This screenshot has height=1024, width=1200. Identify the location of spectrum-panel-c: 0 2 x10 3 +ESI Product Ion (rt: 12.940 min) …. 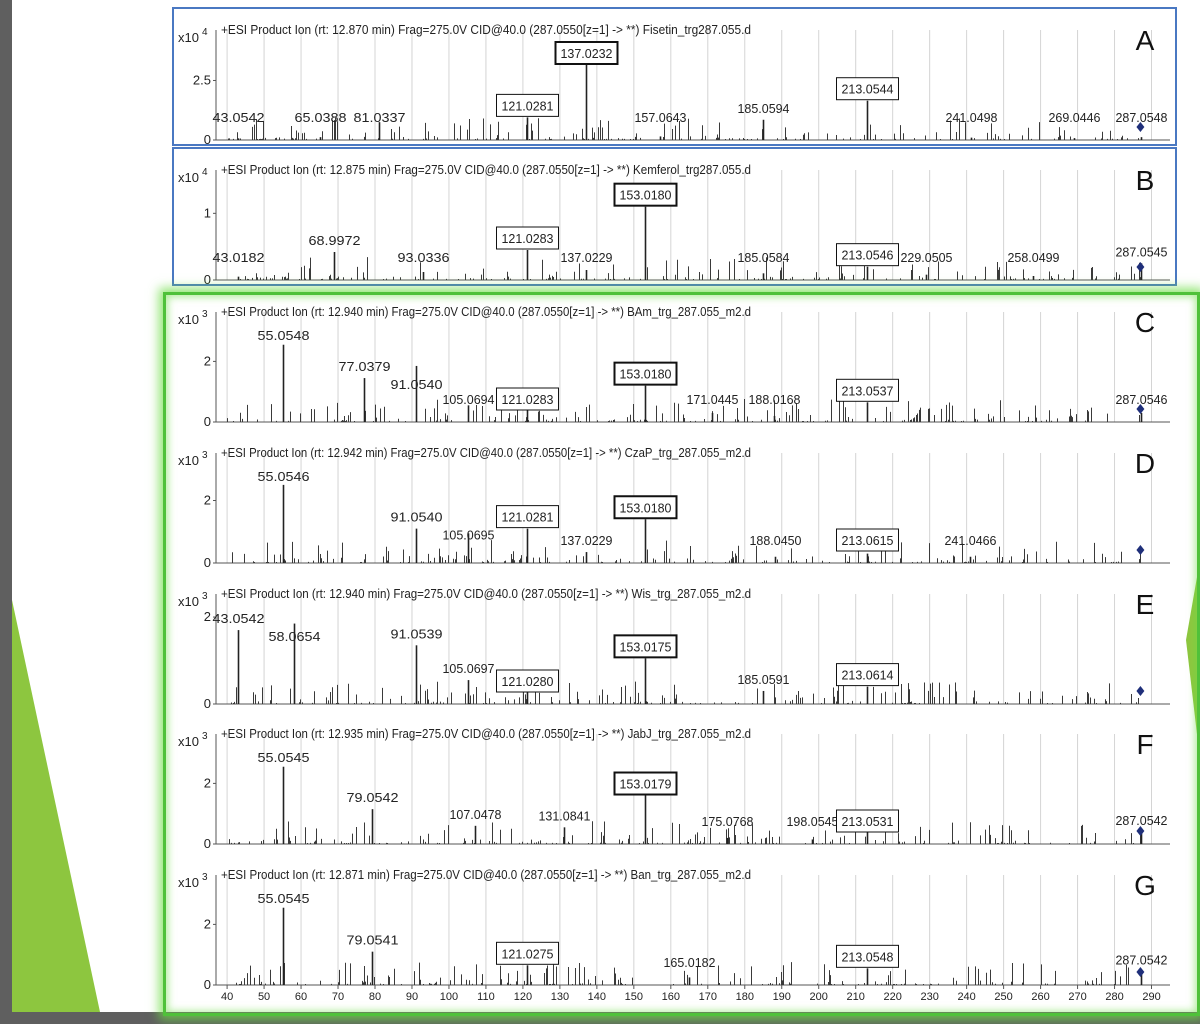
(600, 361).